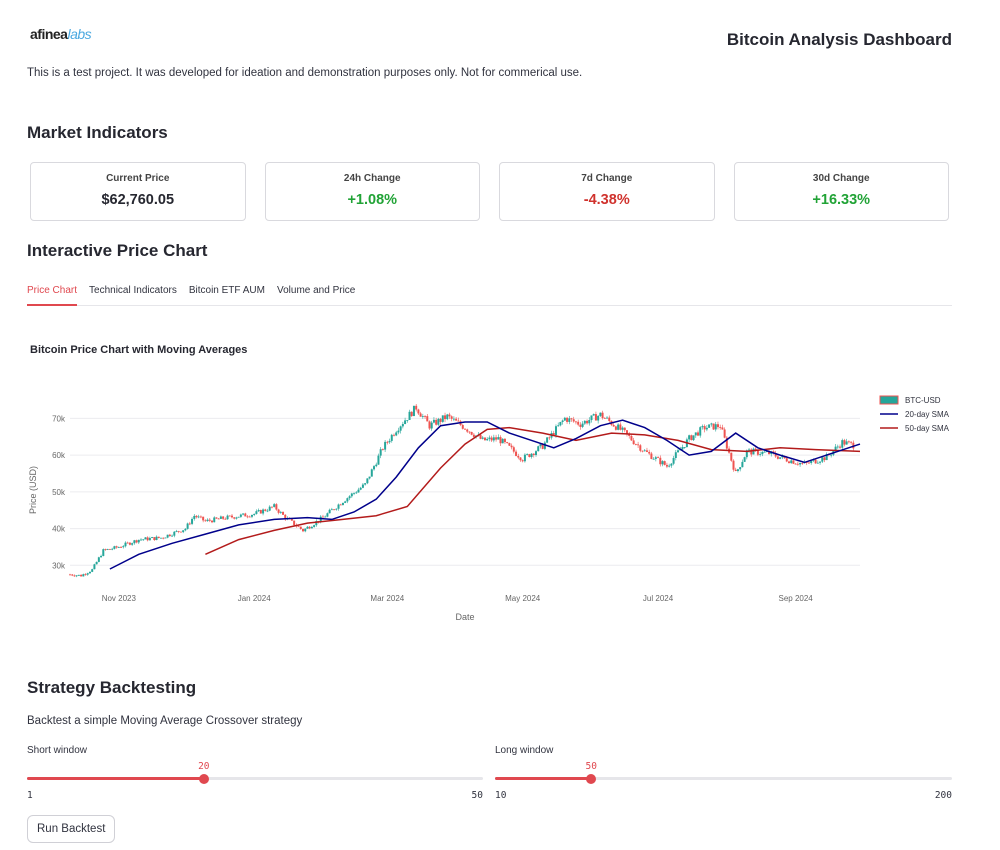 The image size is (1000, 850). Describe the element at coordinates (591, 778) in the screenshot. I see `long-window-thumb` at that location.